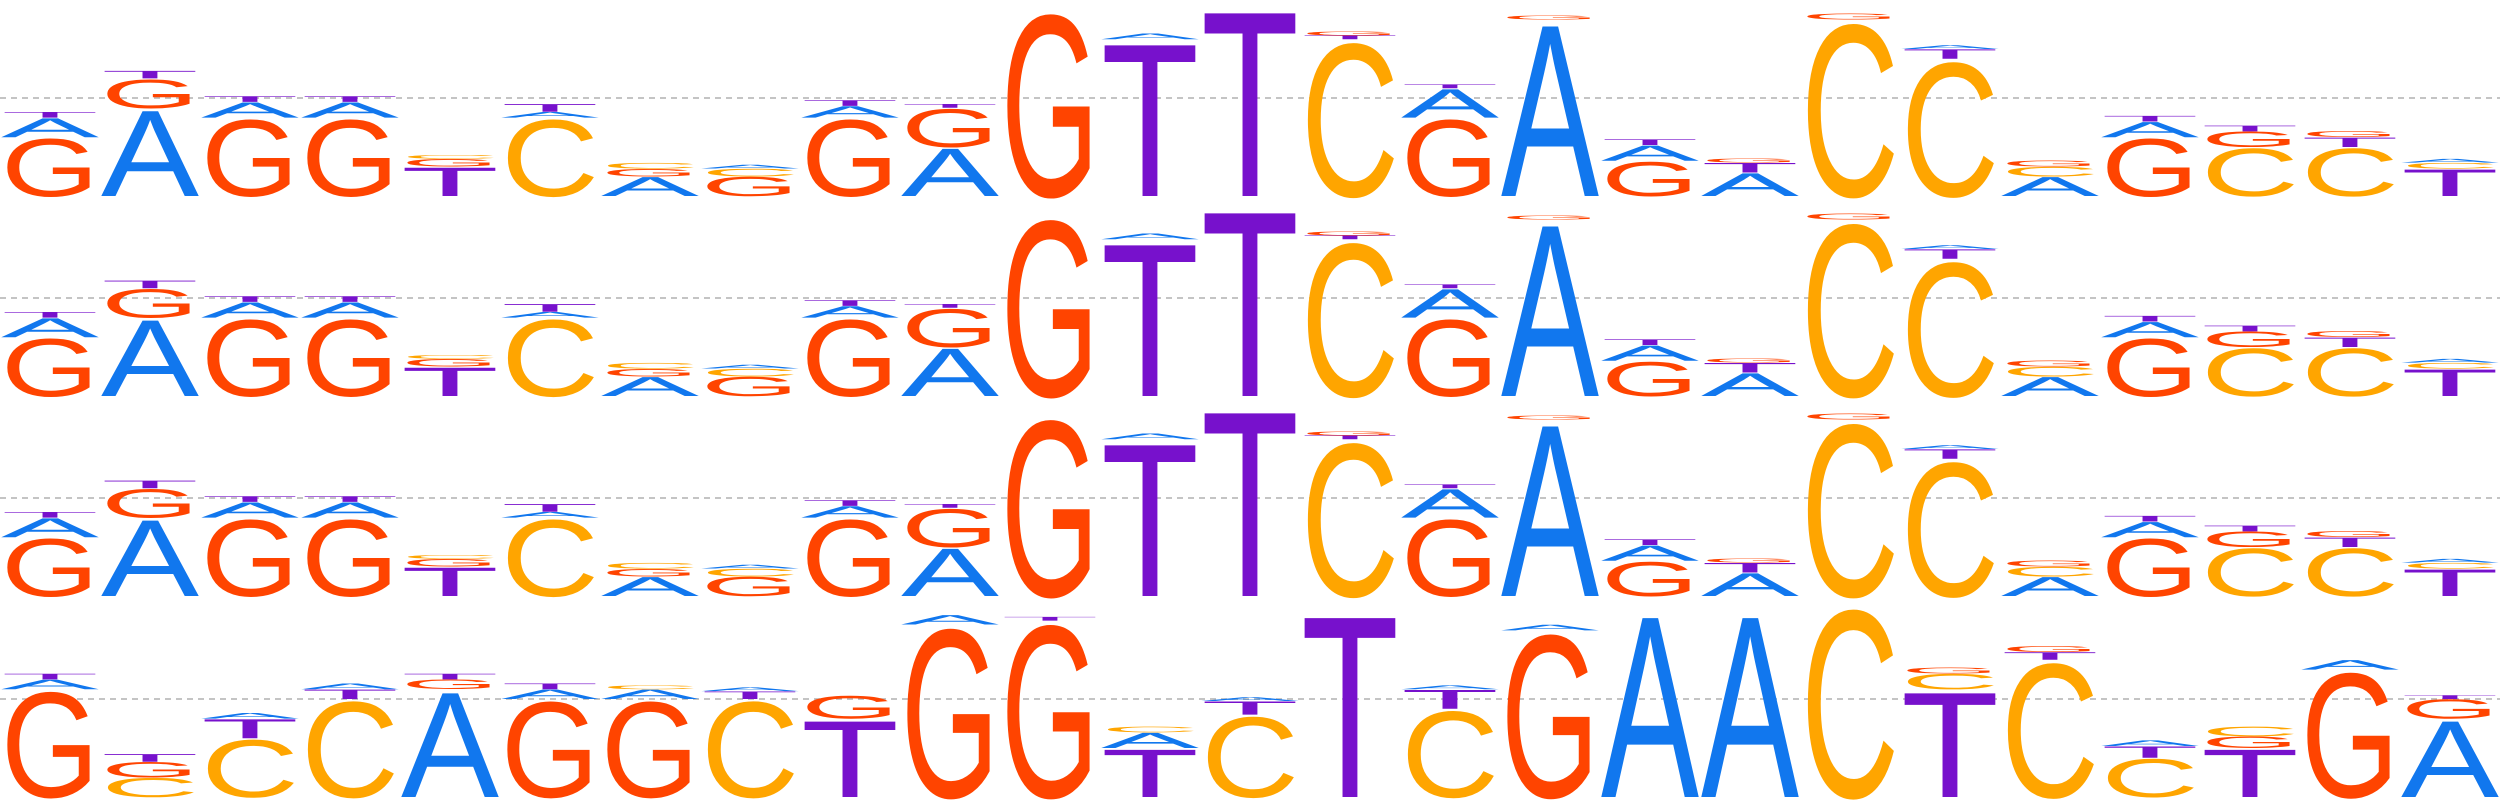 This screenshot has width=2500, height=800. I want to click on logo-4-position-16: GA, so click(1550, 693).